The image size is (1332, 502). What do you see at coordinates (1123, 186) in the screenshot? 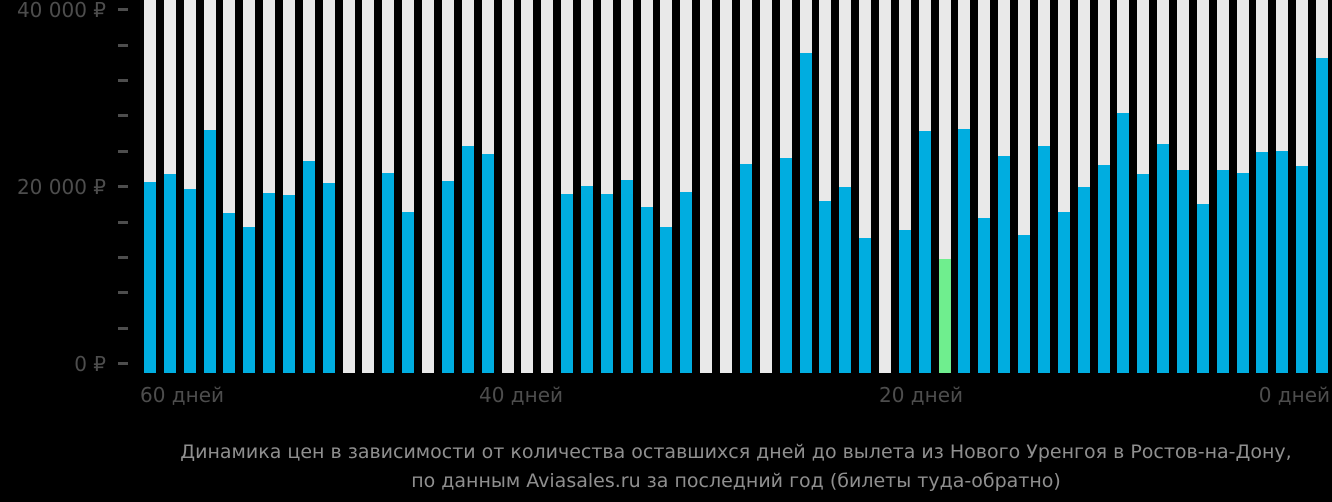
I see `day-column-10-days-left` at bounding box center [1123, 186].